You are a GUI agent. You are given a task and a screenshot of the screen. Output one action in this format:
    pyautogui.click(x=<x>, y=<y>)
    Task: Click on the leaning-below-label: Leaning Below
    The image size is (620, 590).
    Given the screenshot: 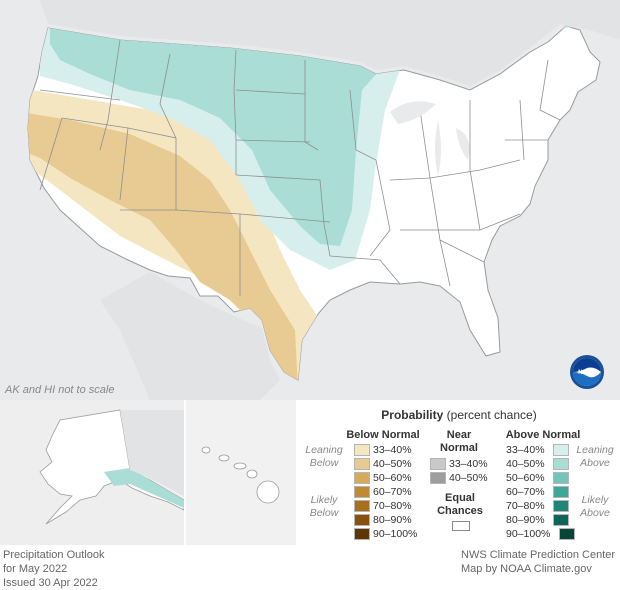 What is the action you would take?
    pyautogui.click(x=324, y=456)
    